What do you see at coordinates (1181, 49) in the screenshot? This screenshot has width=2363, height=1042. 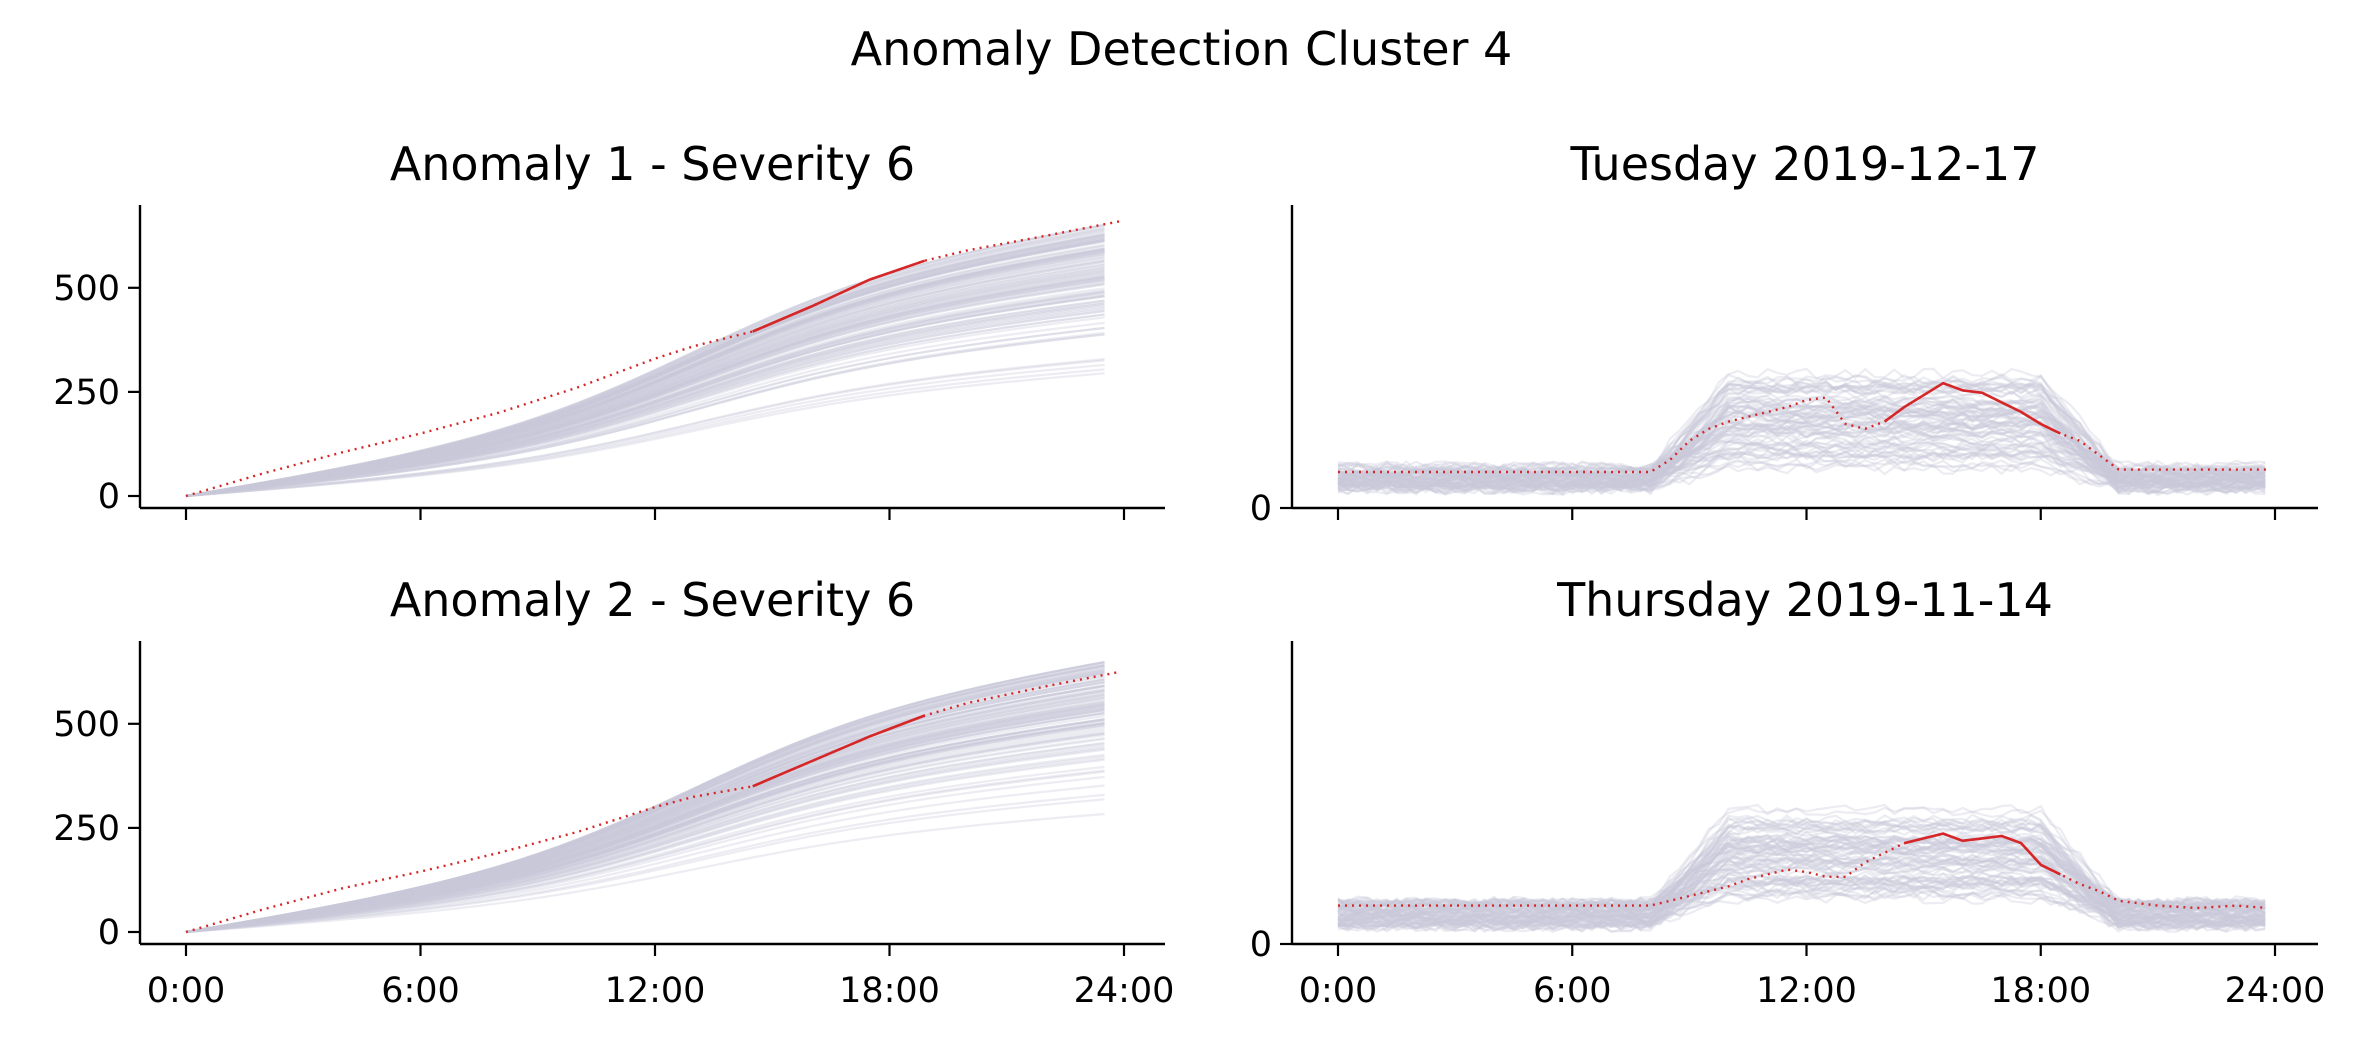 I see `figure-title: Anomaly Detection Cluster 4` at bounding box center [1181, 49].